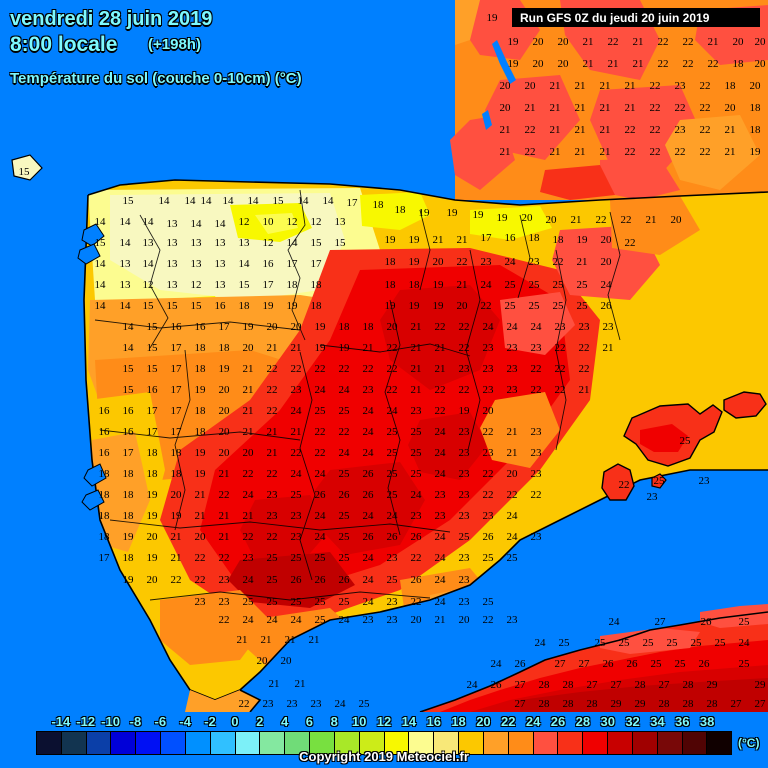 The height and width of the screenshot is (768, 768). I want to click on north-coastline, so click(427, 192).